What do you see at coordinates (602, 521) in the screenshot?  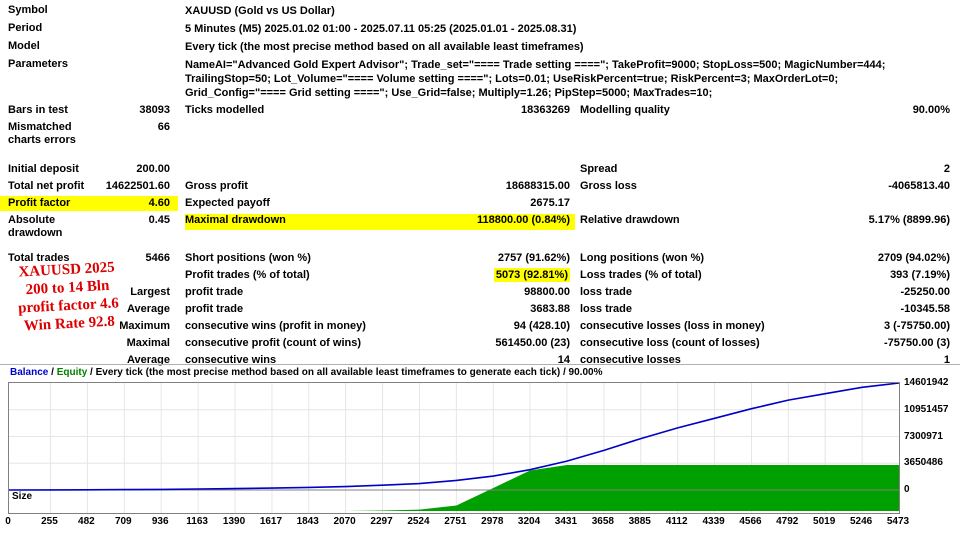 I see `x-axis-label: 3658` at bounding box center [602, 521].